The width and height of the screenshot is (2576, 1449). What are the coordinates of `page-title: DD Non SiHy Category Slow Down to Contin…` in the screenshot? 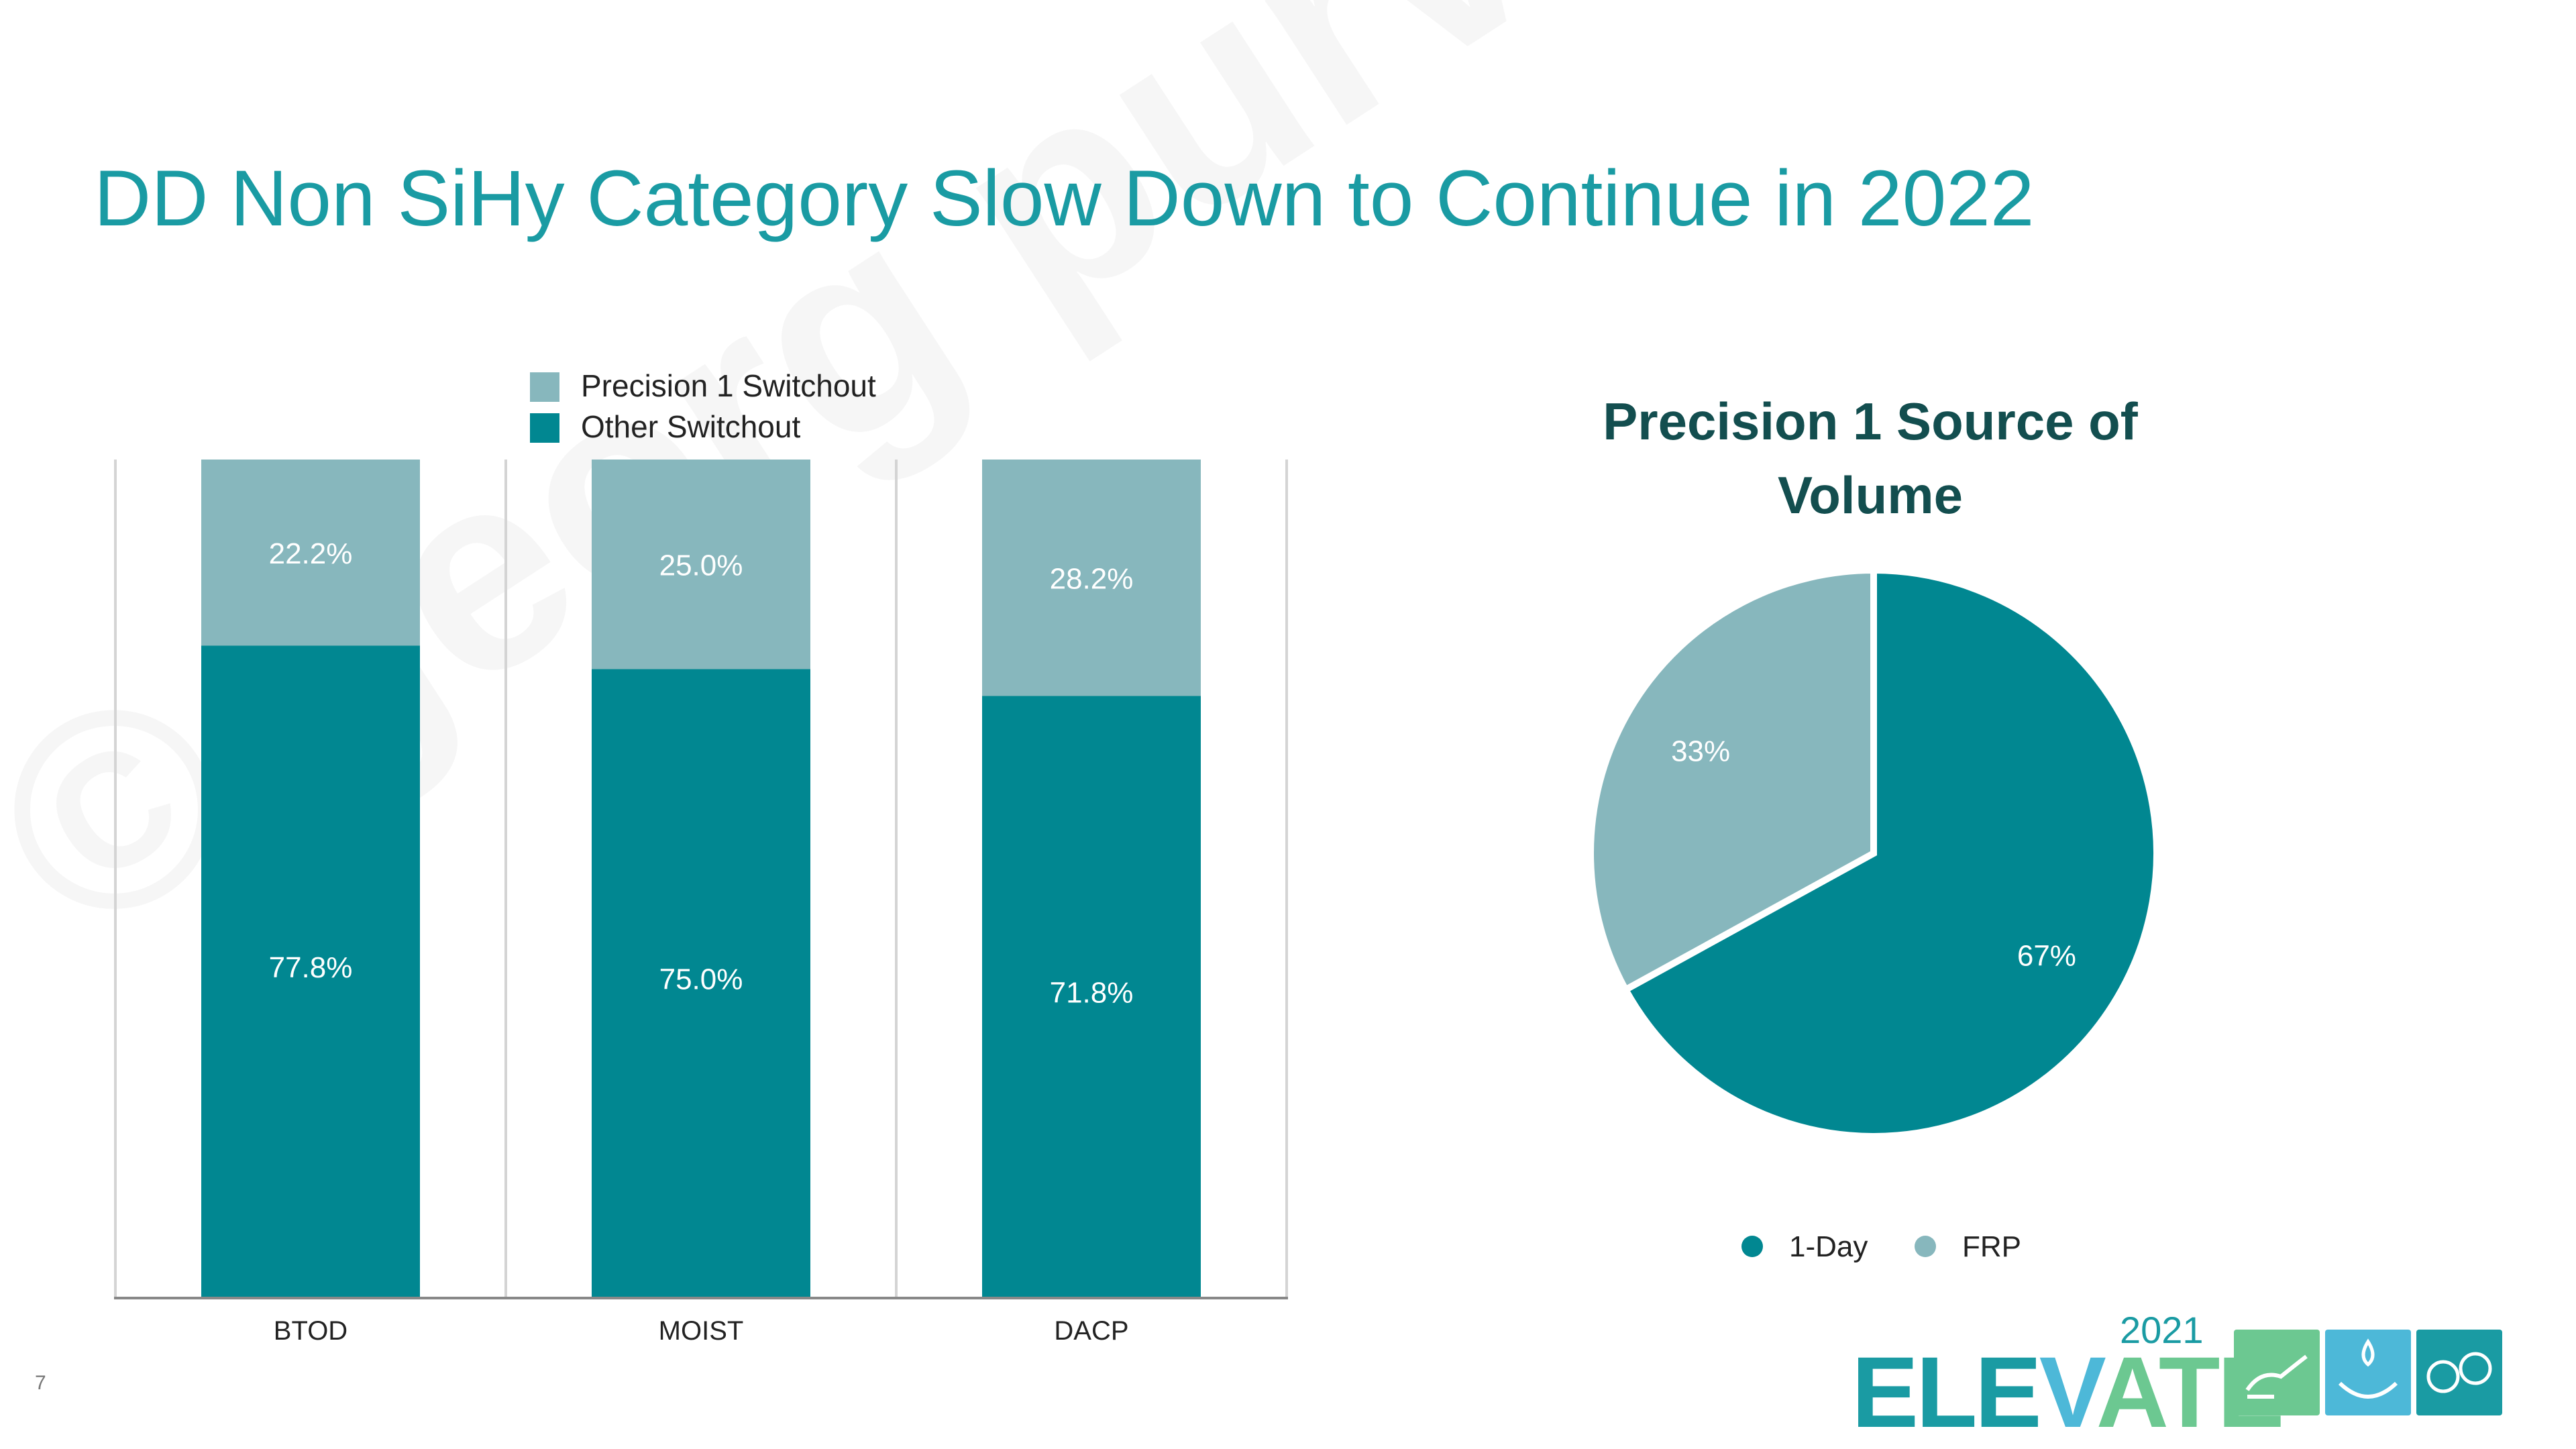 It's located at (1064, 198).